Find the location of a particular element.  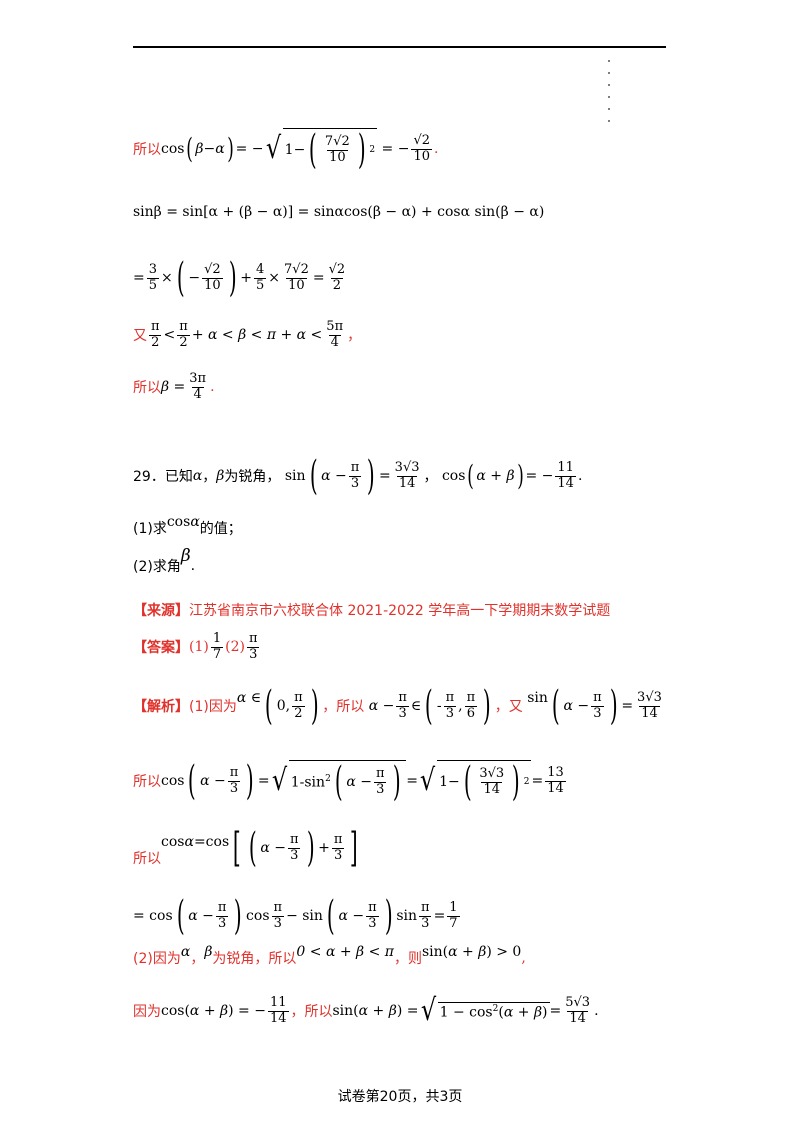

part1-tail: 的值； is located at coordinates (220, 529).